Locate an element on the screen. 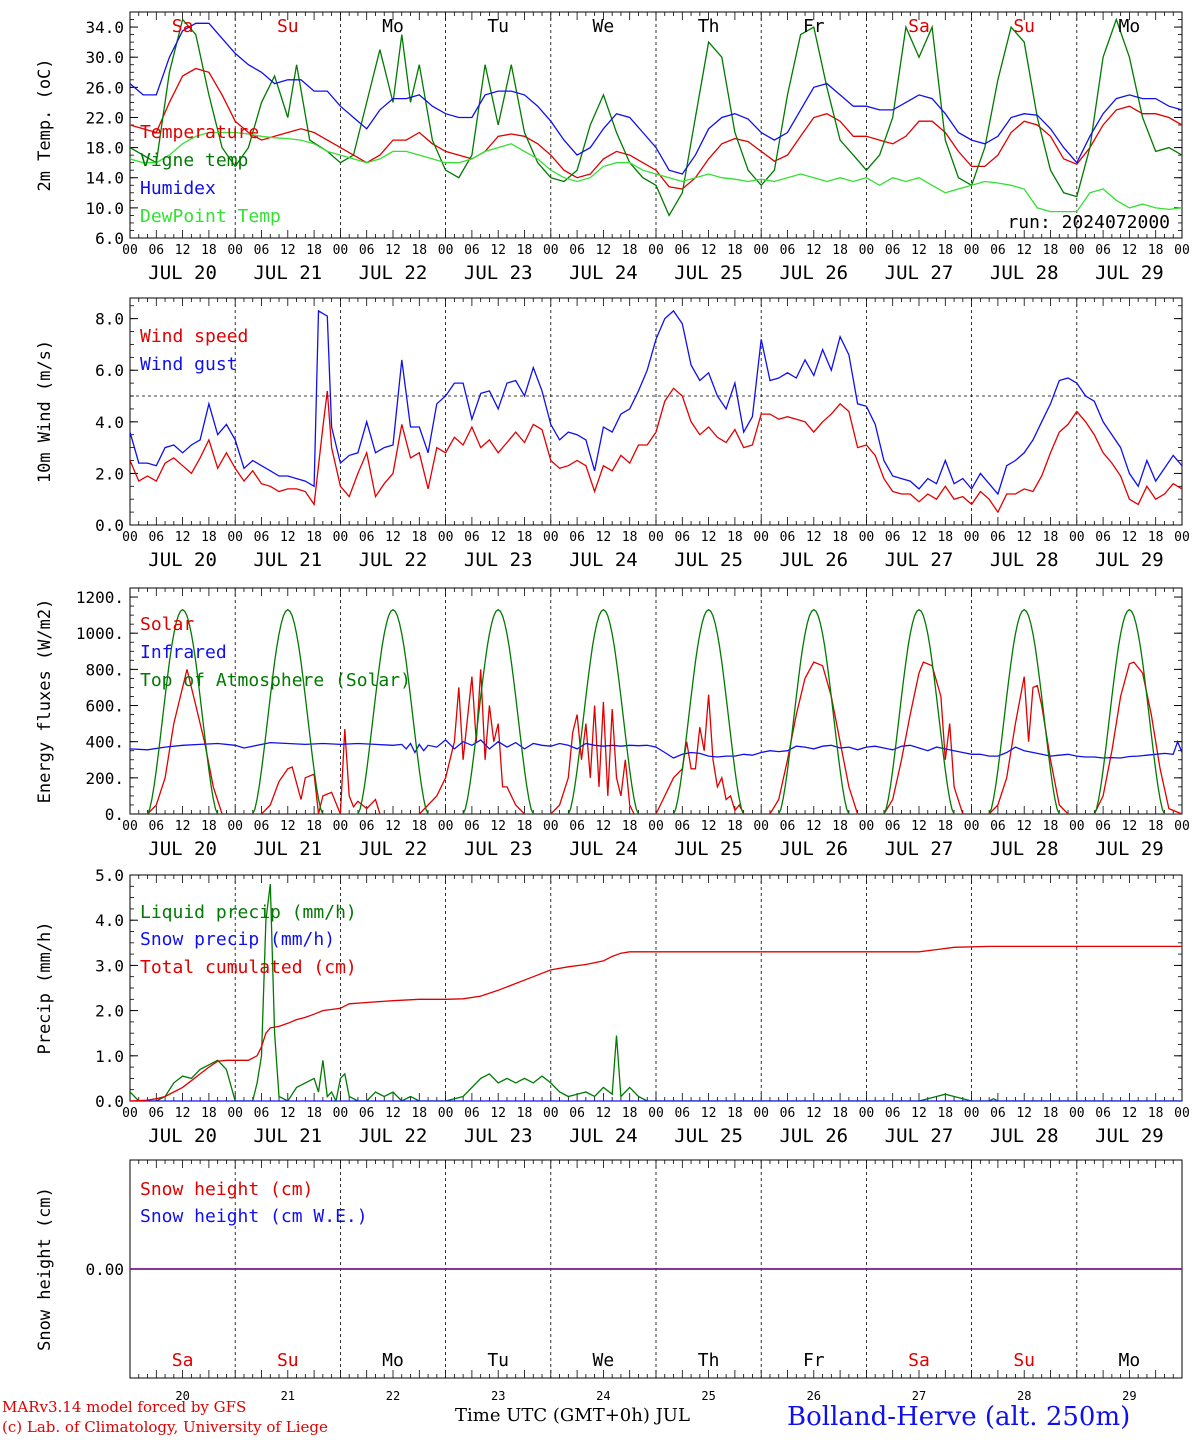 The height and width of the screenshot is (1440, 1194). date-label: JUL 20 is located at coordinates (182, 849).